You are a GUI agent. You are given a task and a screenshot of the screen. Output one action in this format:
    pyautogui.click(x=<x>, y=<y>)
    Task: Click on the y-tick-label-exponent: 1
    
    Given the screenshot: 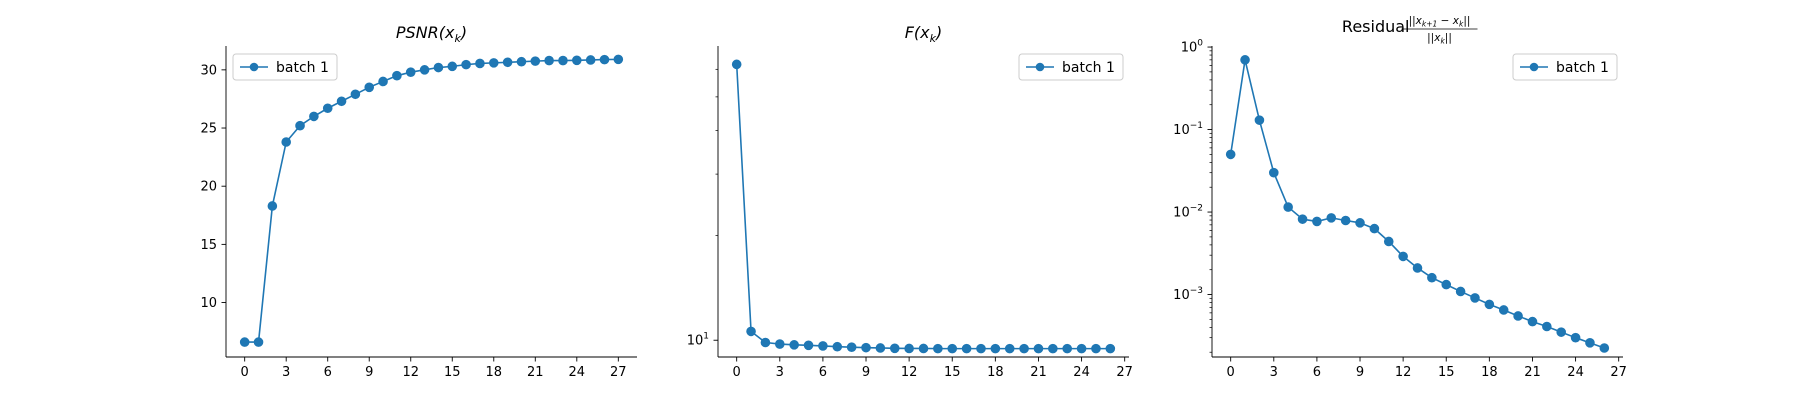 What is the action you would take?
    pyautogui.click(x=706, y=337)
    